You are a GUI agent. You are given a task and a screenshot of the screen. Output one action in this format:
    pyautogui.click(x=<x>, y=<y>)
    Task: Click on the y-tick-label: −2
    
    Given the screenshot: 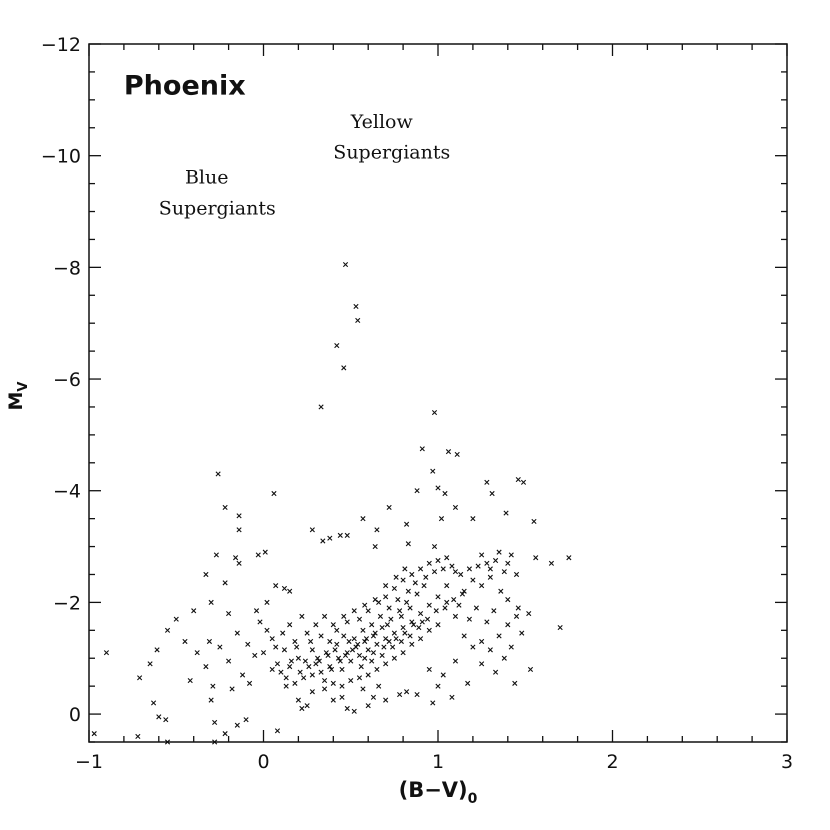 What is the action you would take?
    pyautogui.click(x=67, y=603)
    